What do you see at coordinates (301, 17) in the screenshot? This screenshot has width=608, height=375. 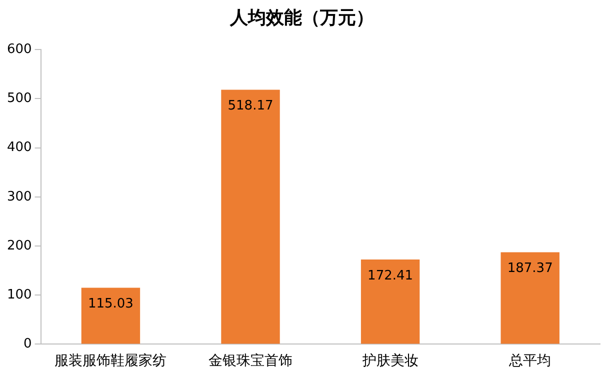 I see `chart-title: 人均效能（万元）` at bounding box center [301, 17].